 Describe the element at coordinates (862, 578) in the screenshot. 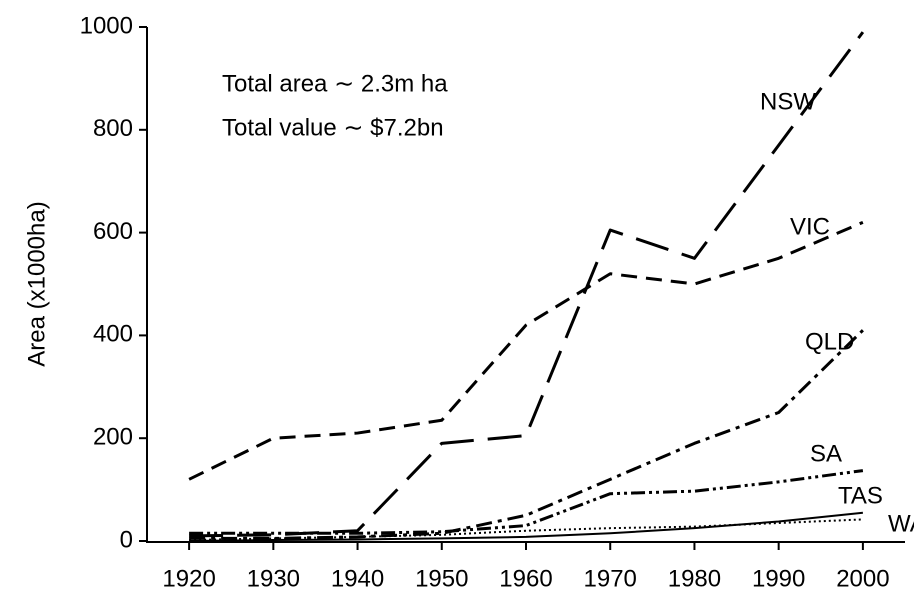

I see `x-tick-label: 2000` at that location.